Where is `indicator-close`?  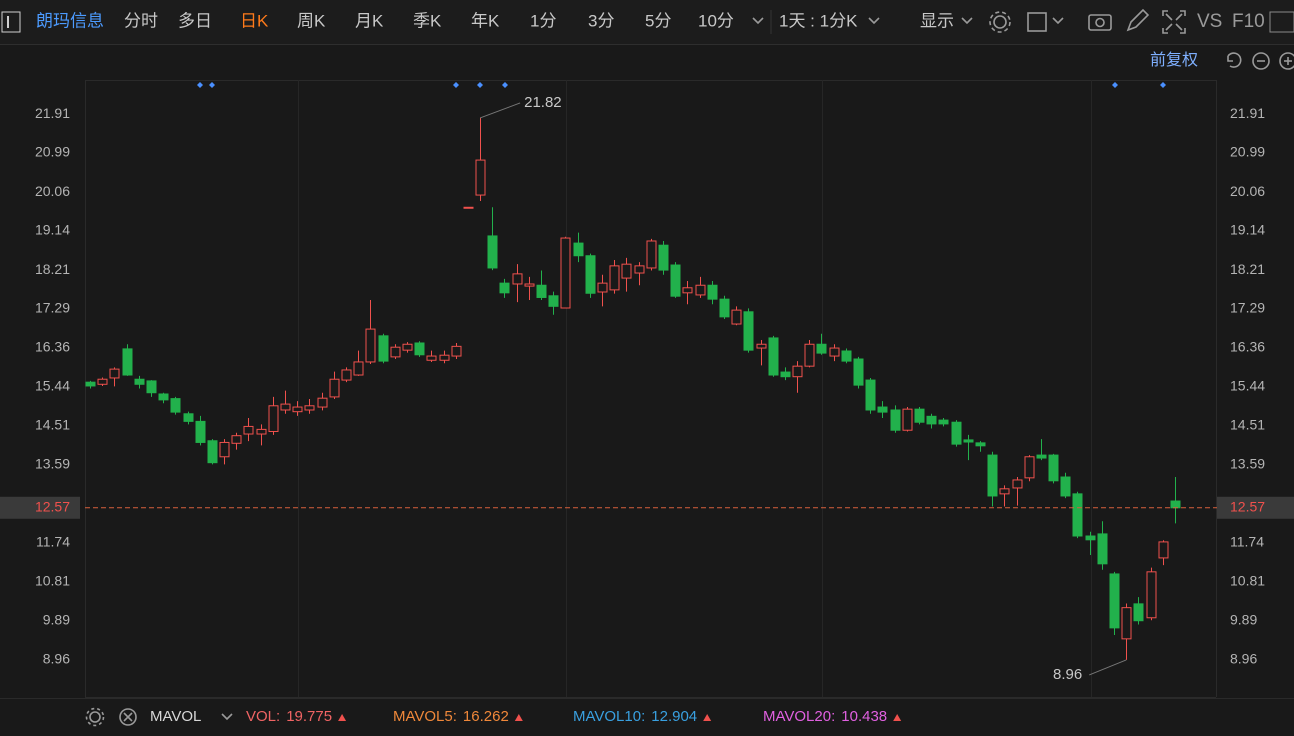 indicator-close is located at coordinates (128, 717).